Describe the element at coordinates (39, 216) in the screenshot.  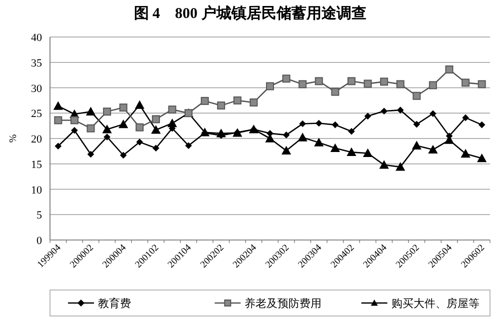
I see `y-tick-label: 5` at that location.